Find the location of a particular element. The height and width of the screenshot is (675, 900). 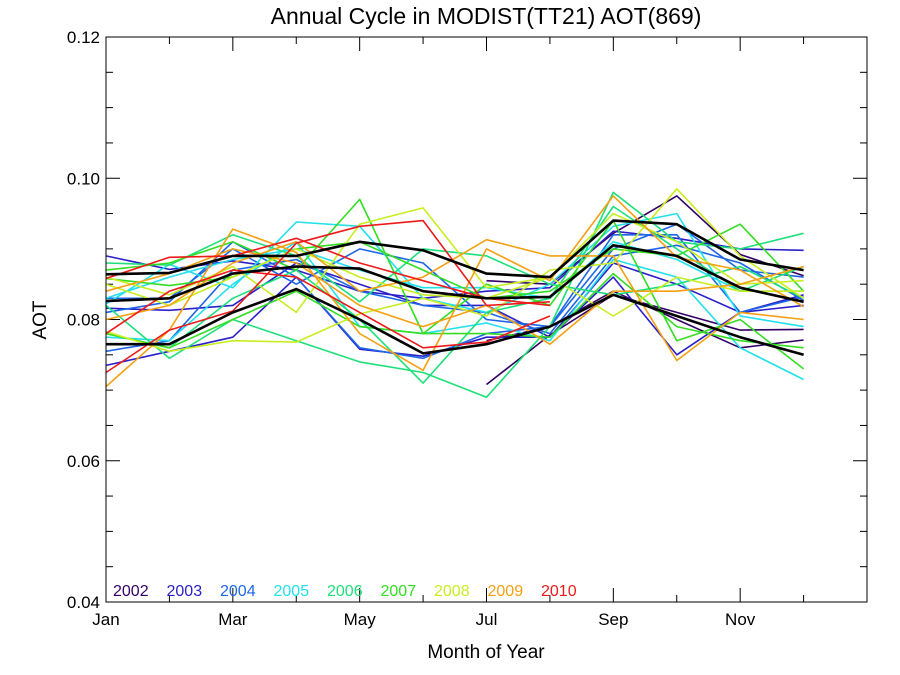

chart-title: Annual Cycle in MODIST(TT21) AOT(869) is located at coordinates (486, 16).